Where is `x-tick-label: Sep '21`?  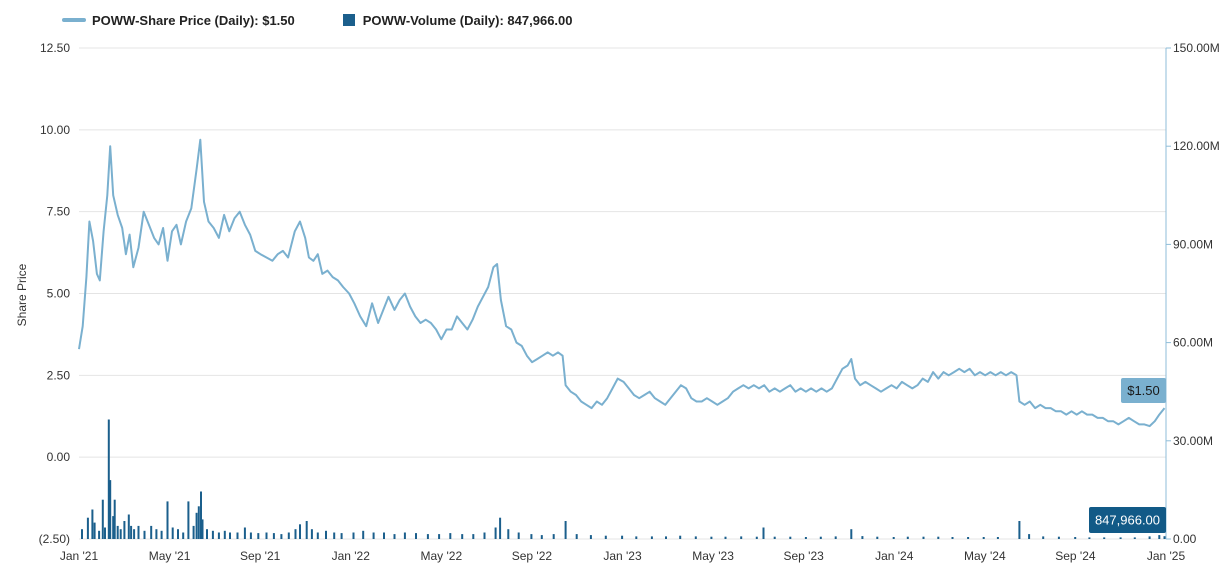
x-tick-label: Sep '21 is located at coordinates (260, 556).